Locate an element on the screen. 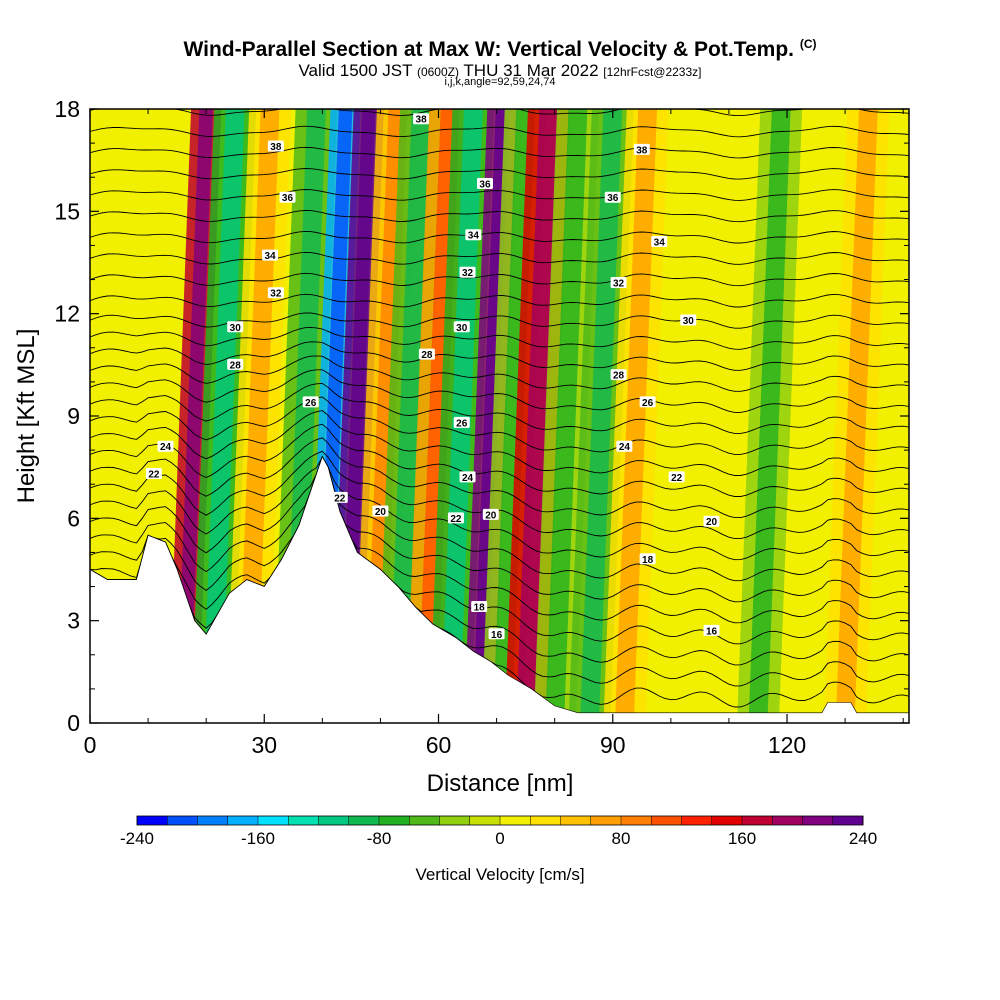  colorbar-tick-label: 160 is located at coordinates (742, 838).